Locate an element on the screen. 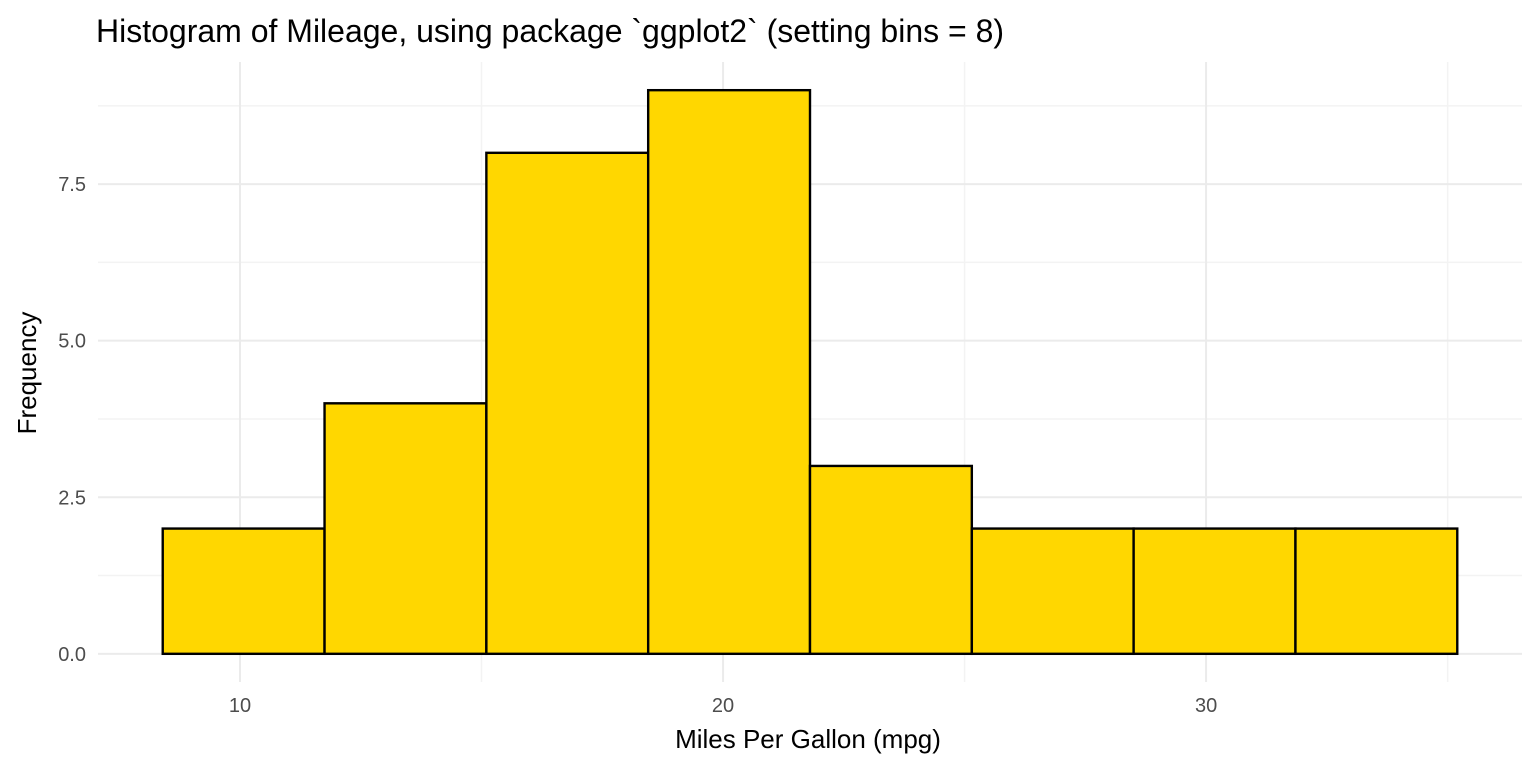  y-tick-label-1: 2.5 is located at coordinates (72, 498).